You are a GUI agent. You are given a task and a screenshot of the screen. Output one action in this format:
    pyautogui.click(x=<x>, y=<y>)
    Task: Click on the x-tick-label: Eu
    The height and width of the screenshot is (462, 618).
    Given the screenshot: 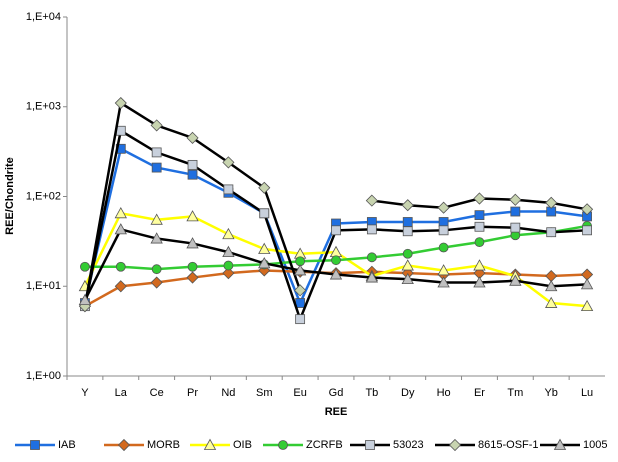 What is the action you would take?
    pyautogui.click(x=299, y=393)
    